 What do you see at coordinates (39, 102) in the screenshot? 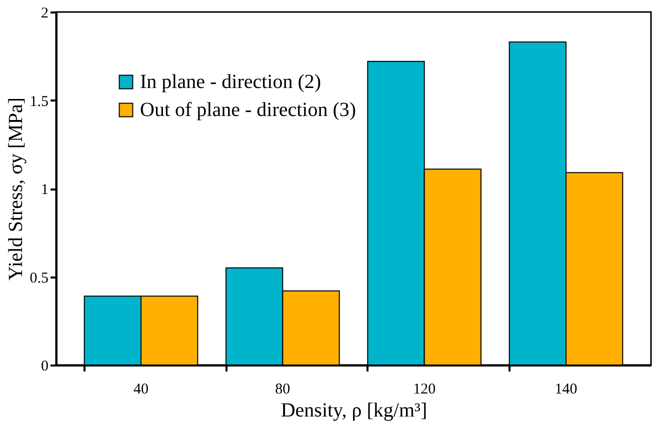
I see `y-tick-label: 1.5` at bounding box center [39, 102].